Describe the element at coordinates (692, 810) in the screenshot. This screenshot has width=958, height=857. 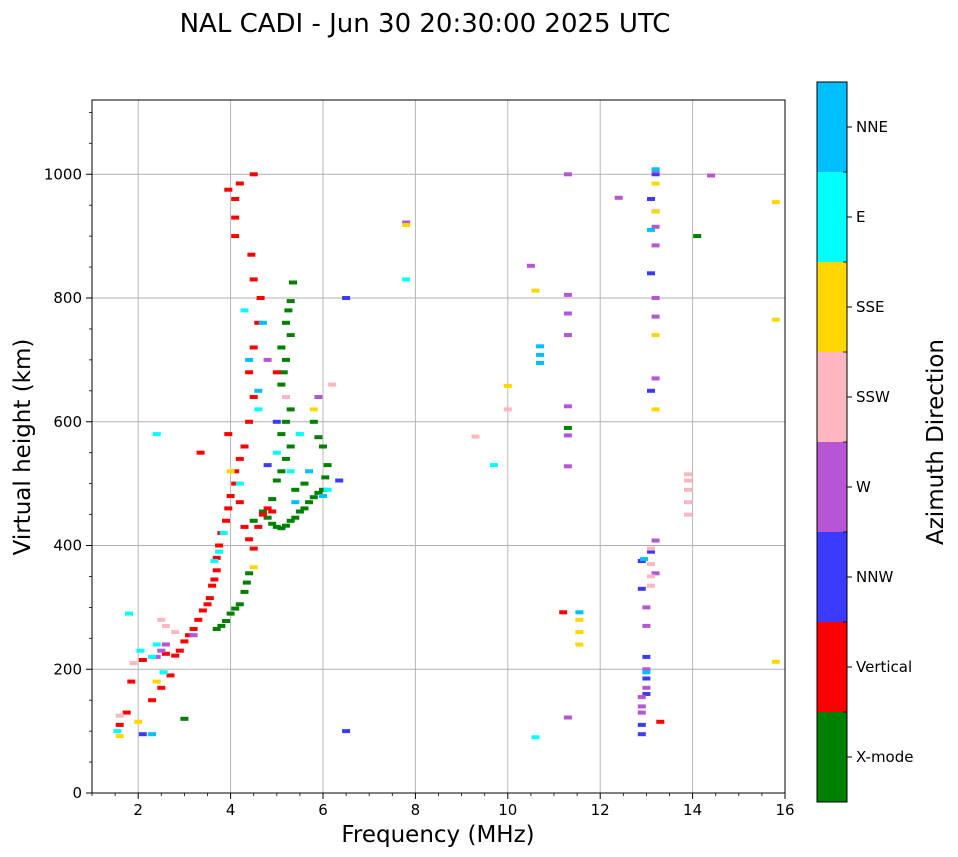
I see `x-tick-label: 14` at that location.